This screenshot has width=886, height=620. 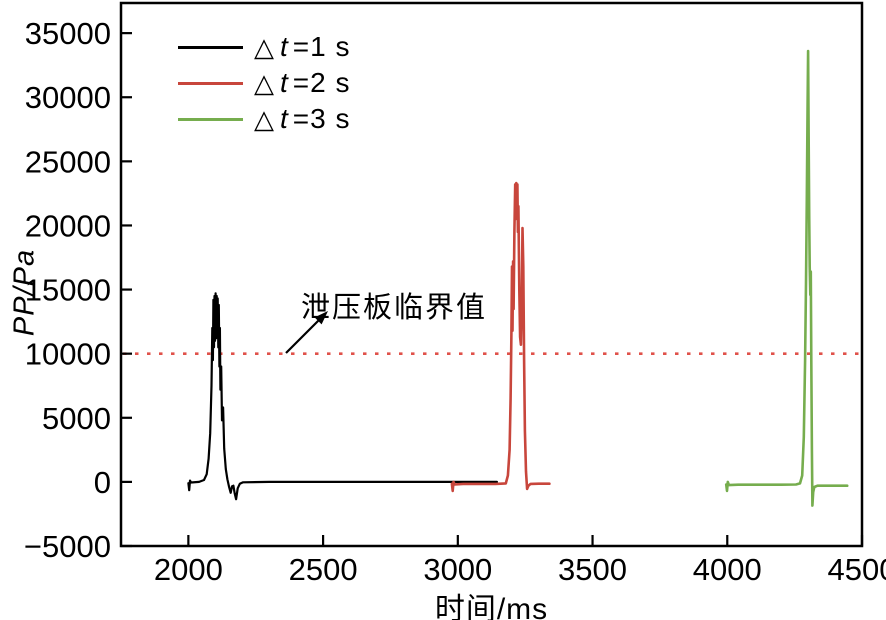 What do you see at coordinates (457, 569) in the screenshot?
I see `x-tick-label: 3000` at bounding box center [457, 569].